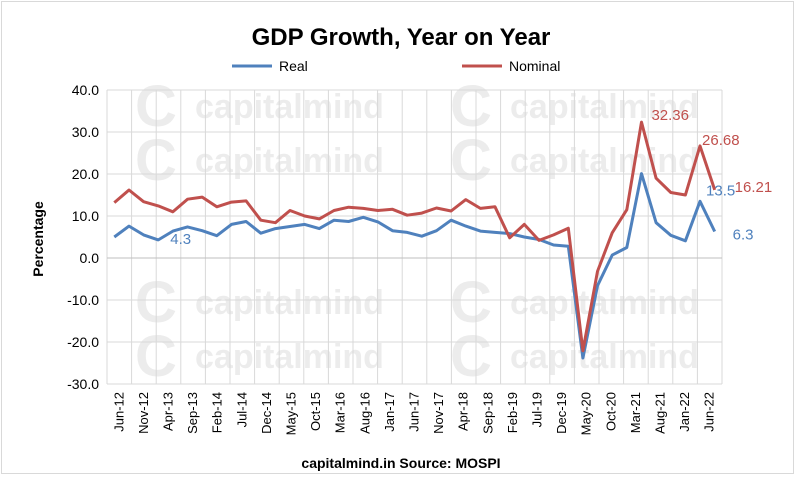 This screenshot has height=477, width=797. I want to click on data-label-real: 4.3, so click(180, 239).